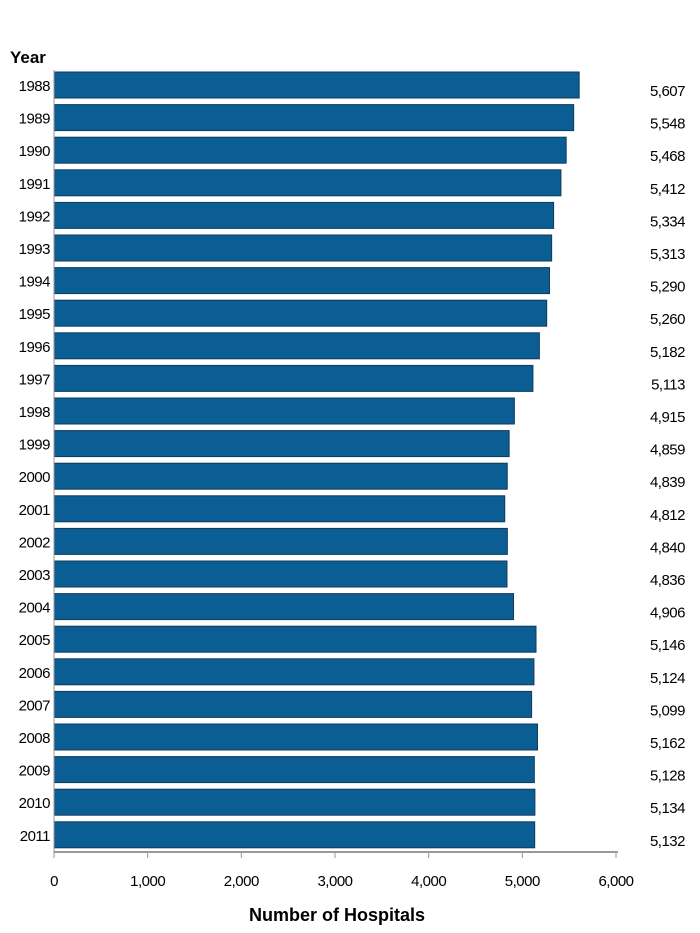 The image size is (700, 933). Describe the element at coordinates (35, 510) in the screenshot. I see `year-label: 2001` at that location.